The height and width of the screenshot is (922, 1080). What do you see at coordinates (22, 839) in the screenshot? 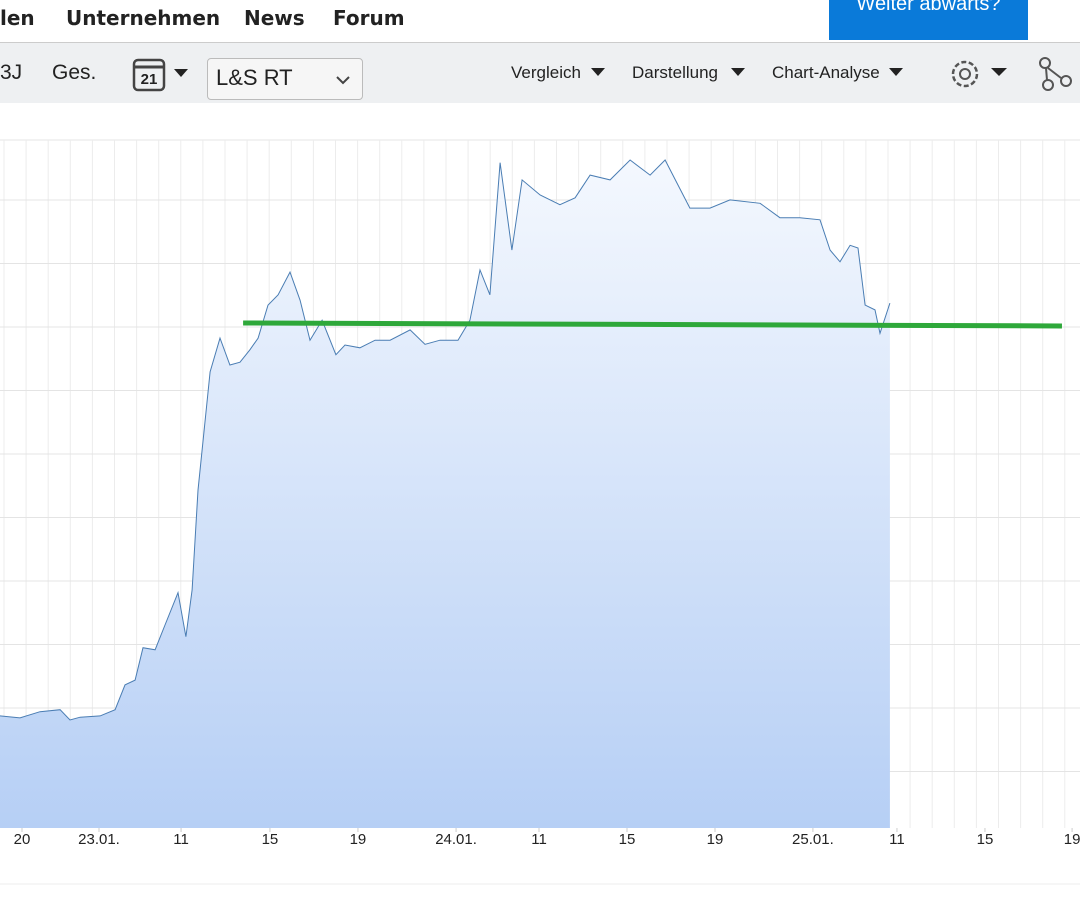
I see `x-tick-label: 20` at bounding box center [22, 839].